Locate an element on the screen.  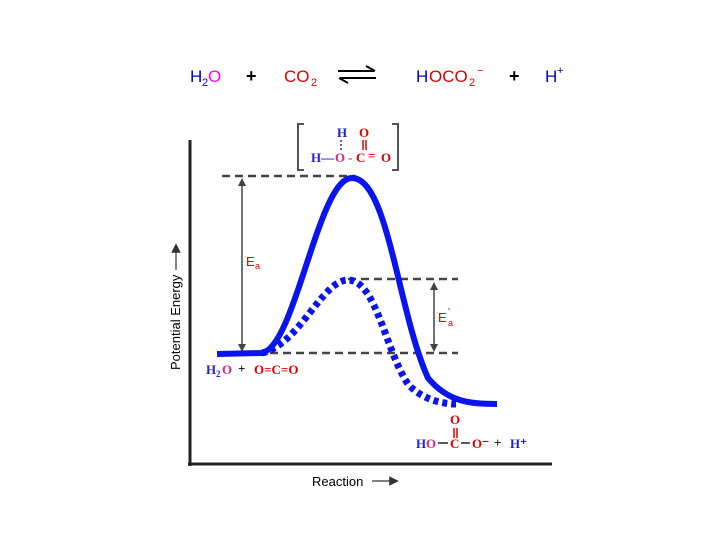
reactant-plus: + is located at coordinates (241, 368).